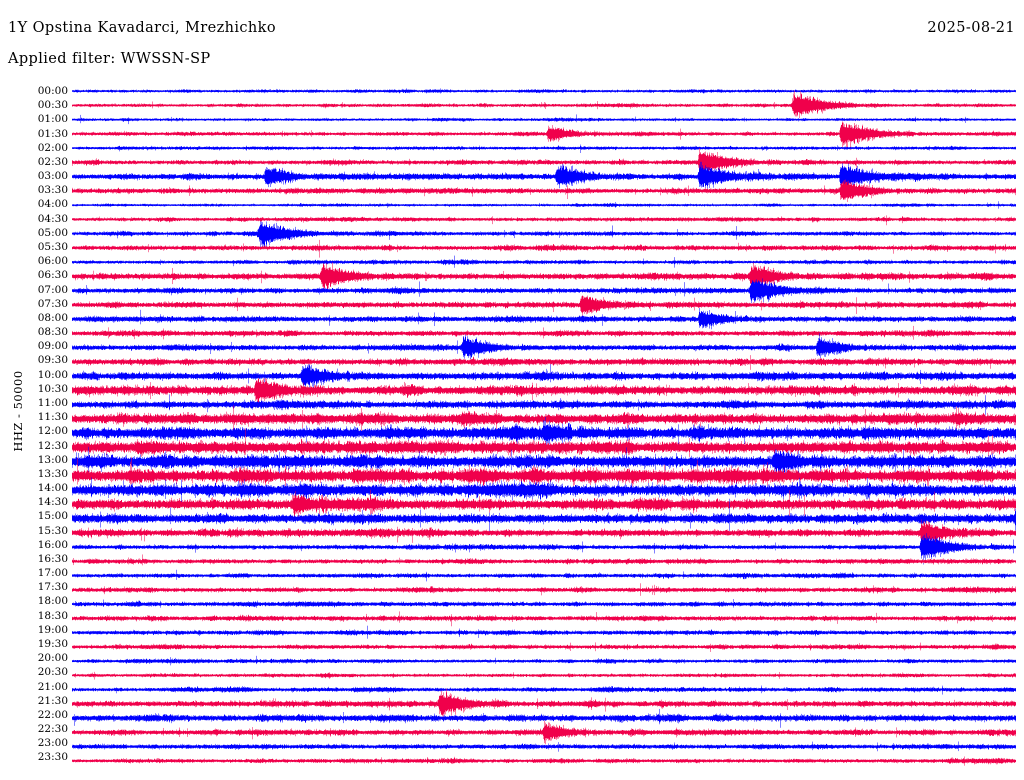  I want to click on time-axis-label: 15:30, so click(52, 530).